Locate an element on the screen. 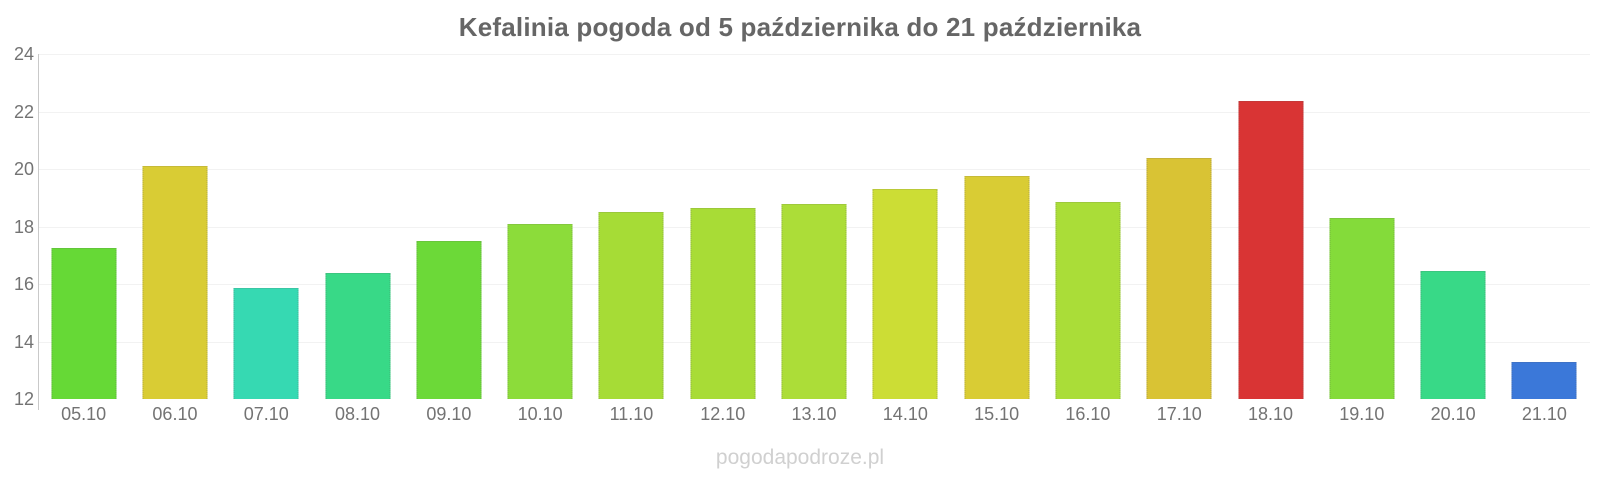 This screenshot has height=480, width=1600. y-tick-label: 20 is located at coordinates (23, 169).